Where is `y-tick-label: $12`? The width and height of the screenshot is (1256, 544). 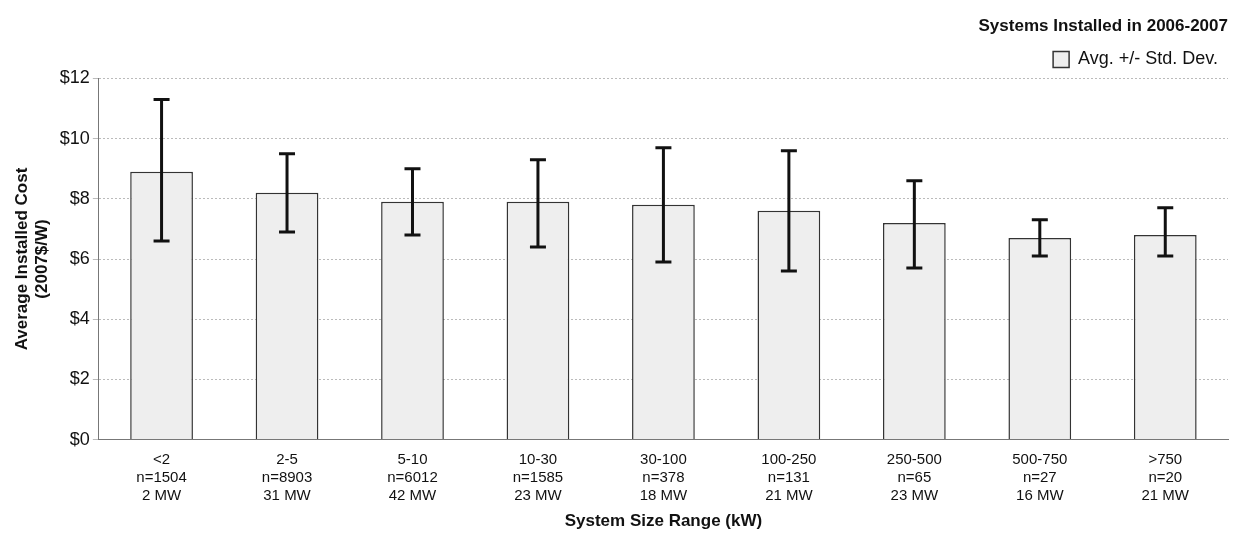
y-tick-label: $12 is located at coordinates (74, 77).